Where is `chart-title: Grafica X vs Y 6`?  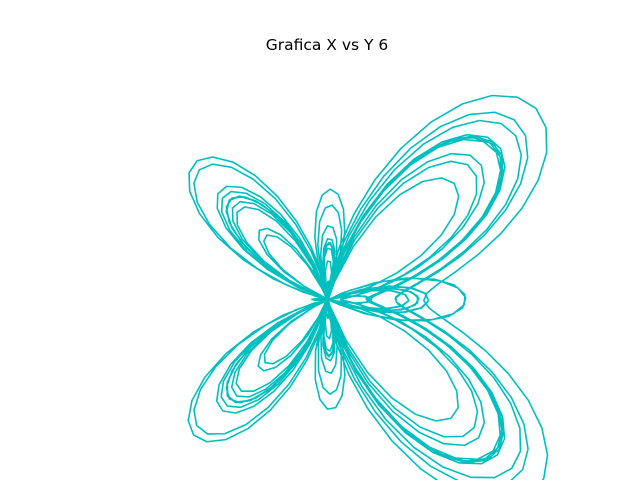
chart-title: Grafica X vs Y 6 is located at coordinates (327, 45).